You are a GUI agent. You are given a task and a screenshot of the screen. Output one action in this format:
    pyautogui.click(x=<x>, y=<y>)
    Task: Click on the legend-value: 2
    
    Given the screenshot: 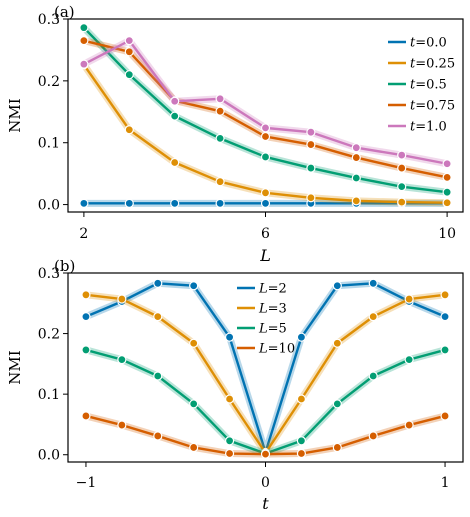 What is the action you would take?
    pyautogui.click(x=283, y=289)
    